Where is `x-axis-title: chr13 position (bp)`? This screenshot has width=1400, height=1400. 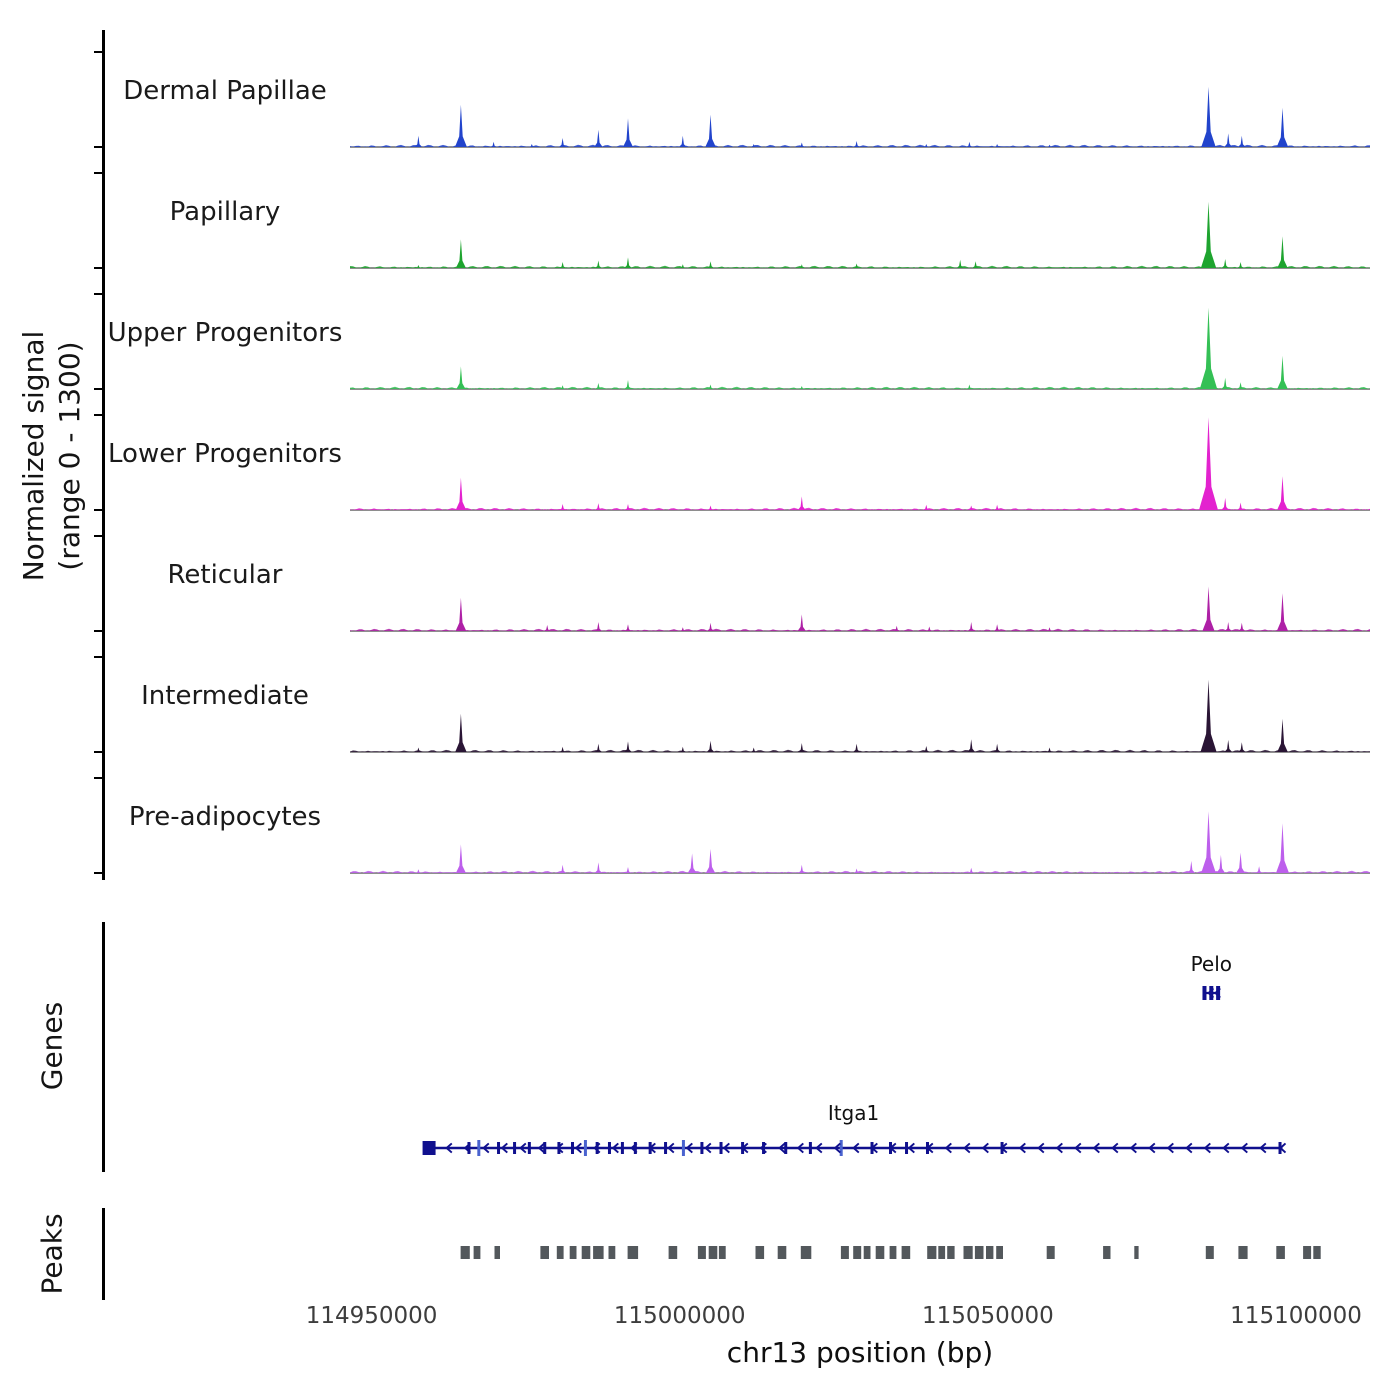
x-axis-title: chr13 position (bp) is located at coordinates (860, 1352).